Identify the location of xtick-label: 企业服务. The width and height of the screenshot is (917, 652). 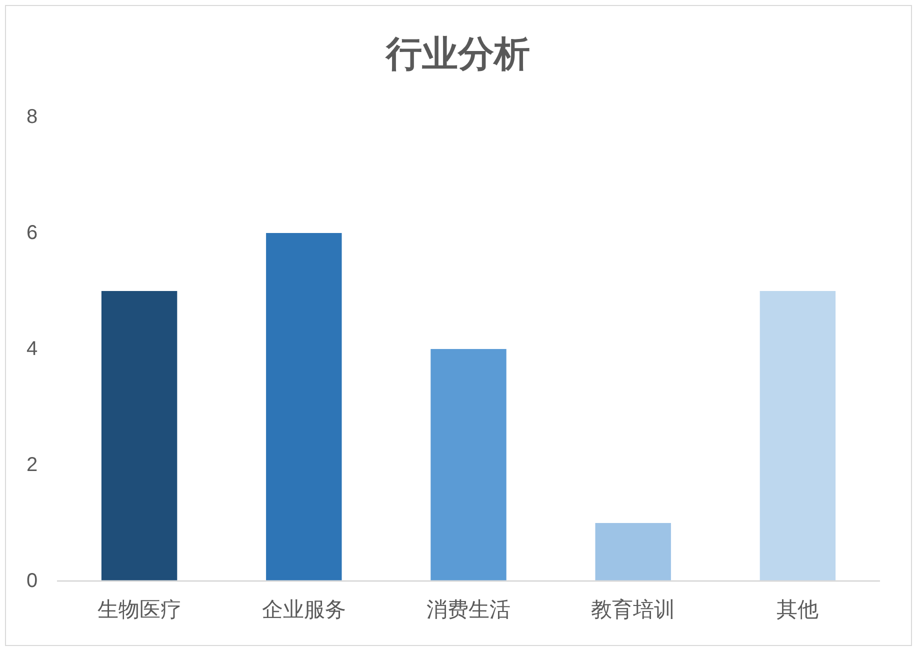
(304, 610).